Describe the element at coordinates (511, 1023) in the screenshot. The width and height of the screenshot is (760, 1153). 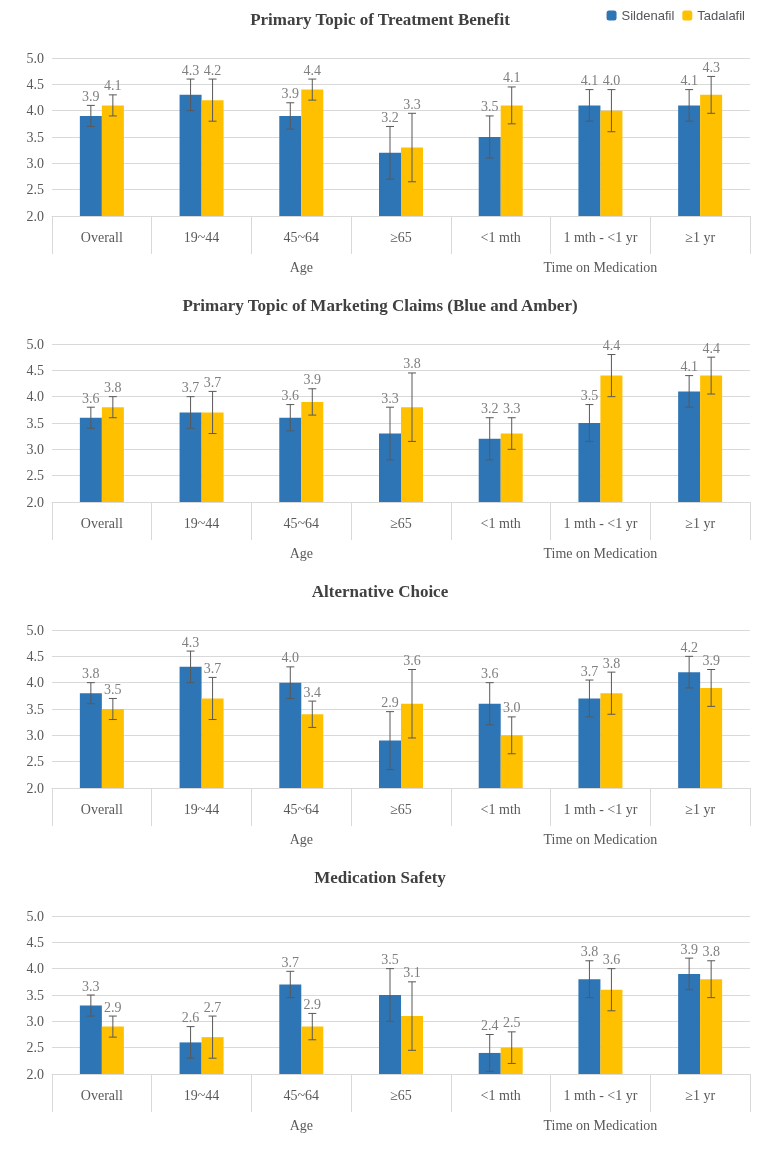
I see `data-label: 2.5` at that location.